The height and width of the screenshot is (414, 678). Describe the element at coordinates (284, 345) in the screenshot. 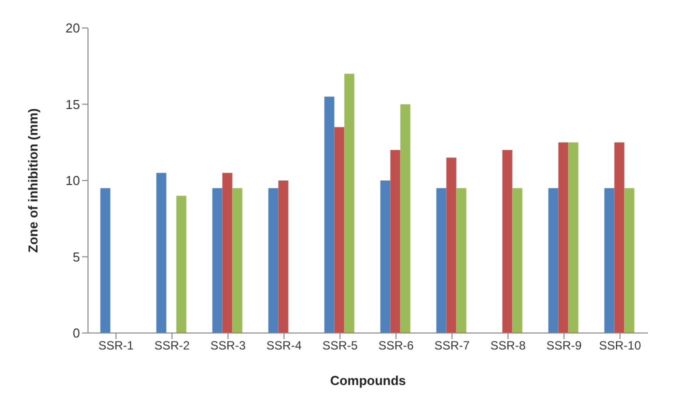

I see `x-tick-label: SSR-4` at that location.